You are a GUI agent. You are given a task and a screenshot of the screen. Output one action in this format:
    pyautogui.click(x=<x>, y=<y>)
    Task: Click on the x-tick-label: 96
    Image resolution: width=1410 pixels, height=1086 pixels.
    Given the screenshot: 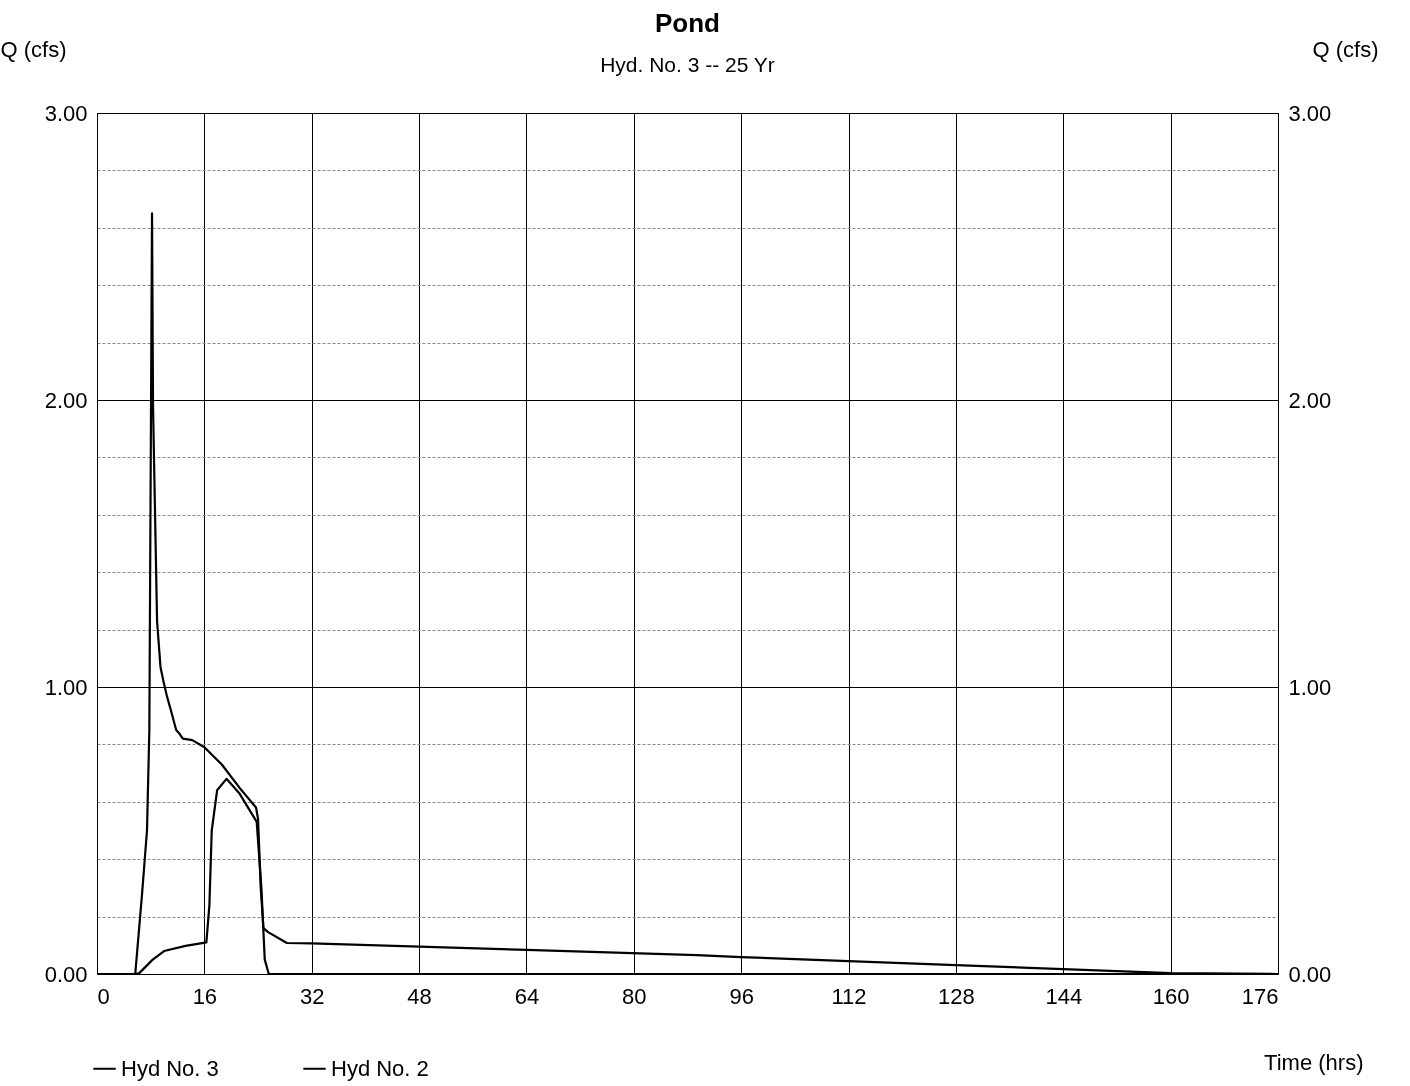 What is the action you would take?
    pyautogui.click(x=741, y=996)
    